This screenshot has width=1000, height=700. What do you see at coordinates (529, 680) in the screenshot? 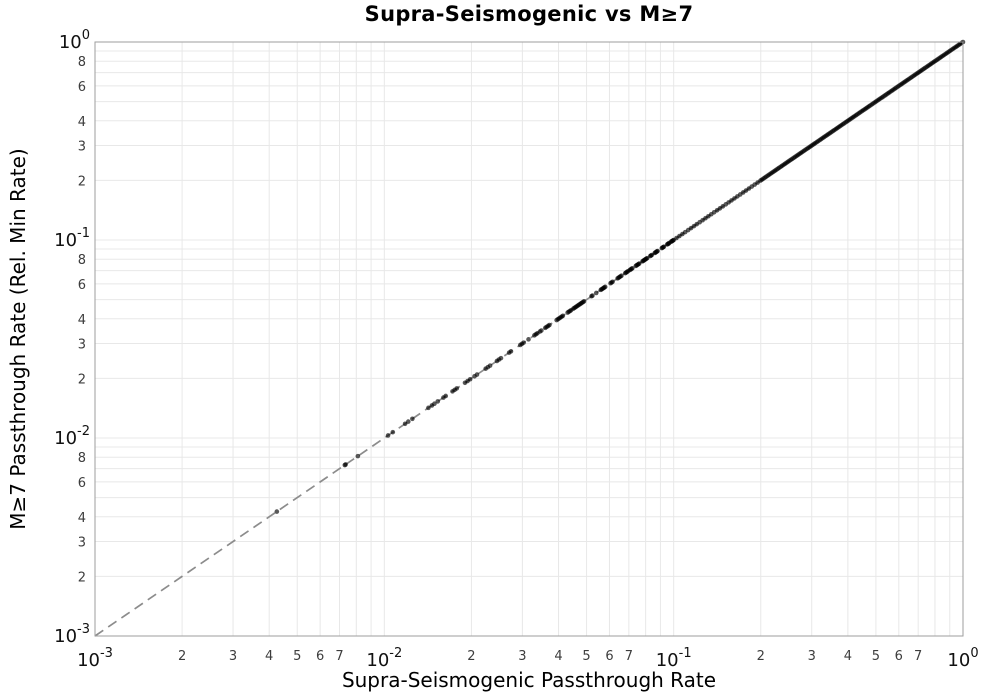
I see `x-axis-label: Supra-Seismogenic Passthrough Rate` at bounding box center [529, 680].